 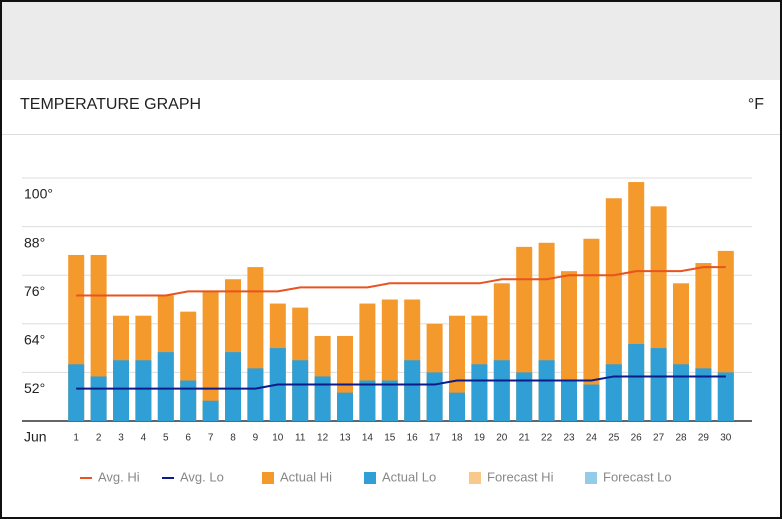 What do you see at coordinates (390, 438) in the screenshot?
I see `x-tick-label: 15` at bounding box center [390, 438].